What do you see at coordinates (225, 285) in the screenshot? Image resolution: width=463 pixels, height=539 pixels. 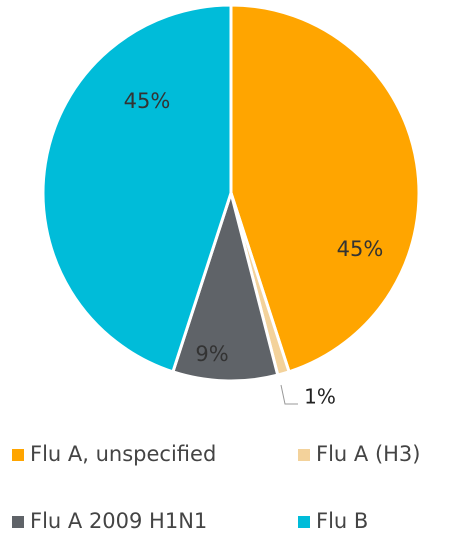 I see `pie-slice` at bounding box center [225, 285].